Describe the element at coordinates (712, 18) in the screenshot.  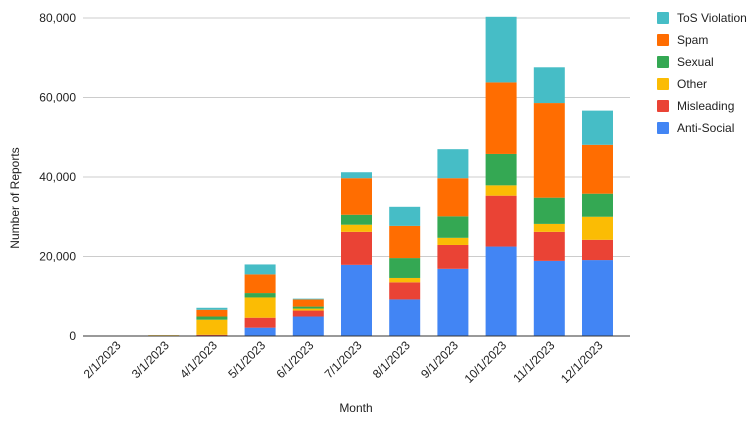
I see `legend-label: ToS Violation` at that location.